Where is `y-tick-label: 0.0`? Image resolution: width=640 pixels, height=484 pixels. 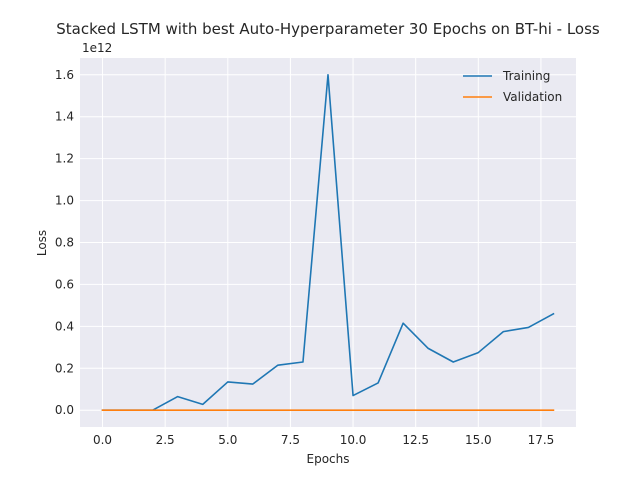 y-tick-label: 0.0 is located at coordinates (64, 410).